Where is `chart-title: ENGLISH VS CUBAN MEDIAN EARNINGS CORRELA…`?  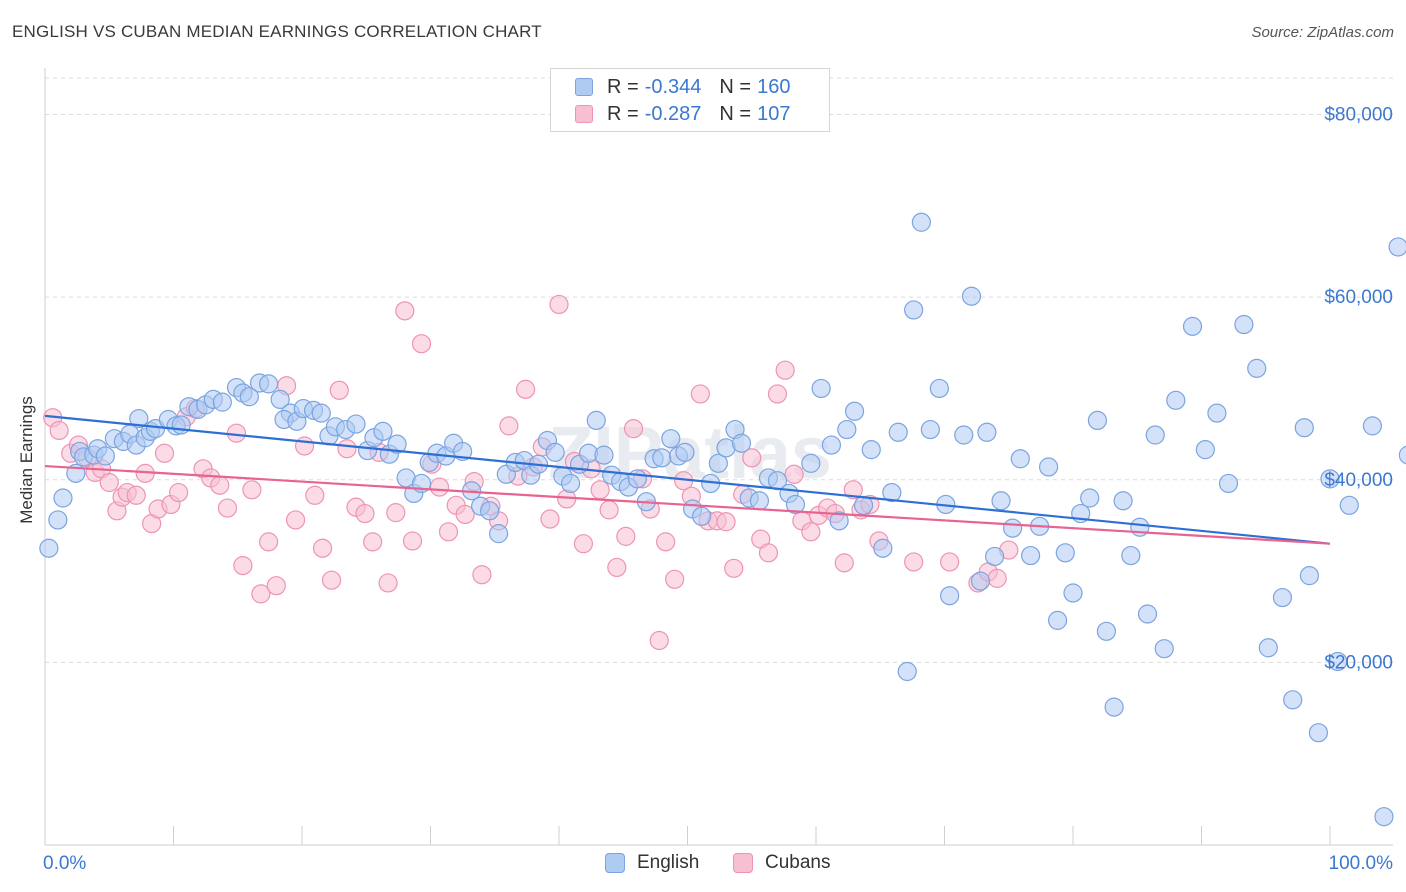
chart-title: ENGLISH VS CUBAN MEDIAN EARNINGS CORRELA… is located at coordinates (277, 31).